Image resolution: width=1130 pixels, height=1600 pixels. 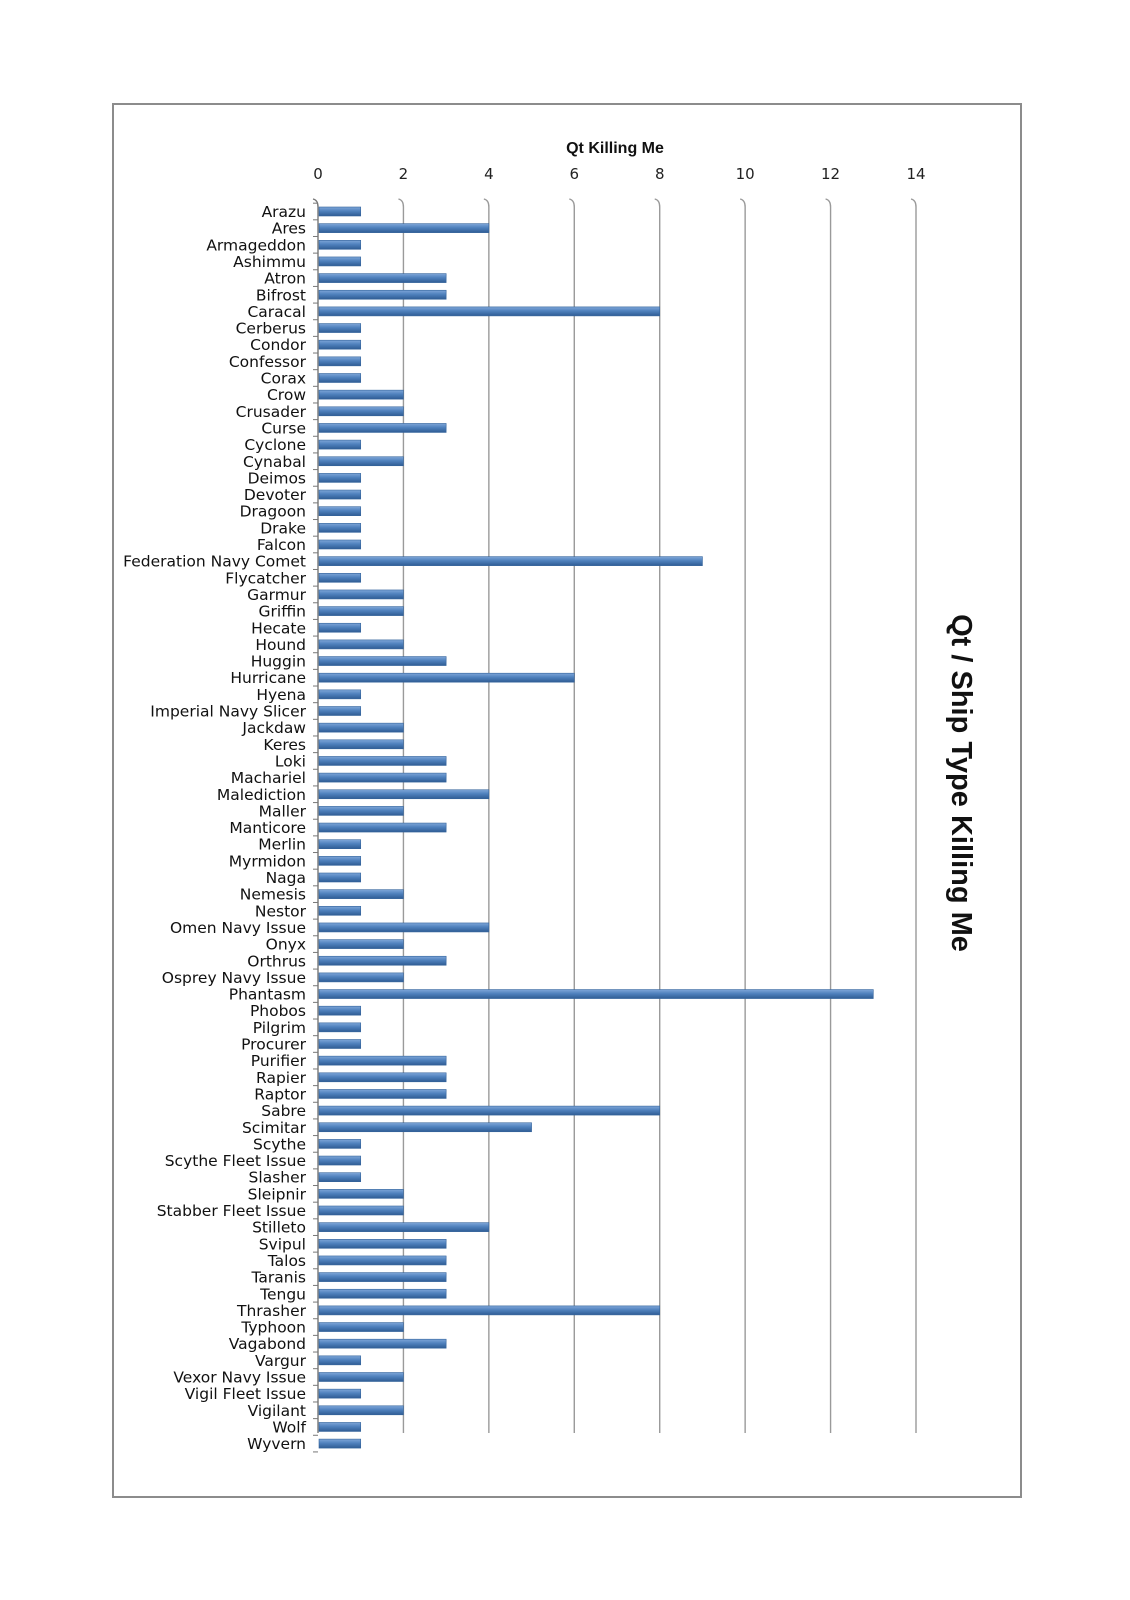 What do you see at coordinates (278, 662) in the screenshot?
I see `category-label: Huggin` at bounding box center [278, 662].